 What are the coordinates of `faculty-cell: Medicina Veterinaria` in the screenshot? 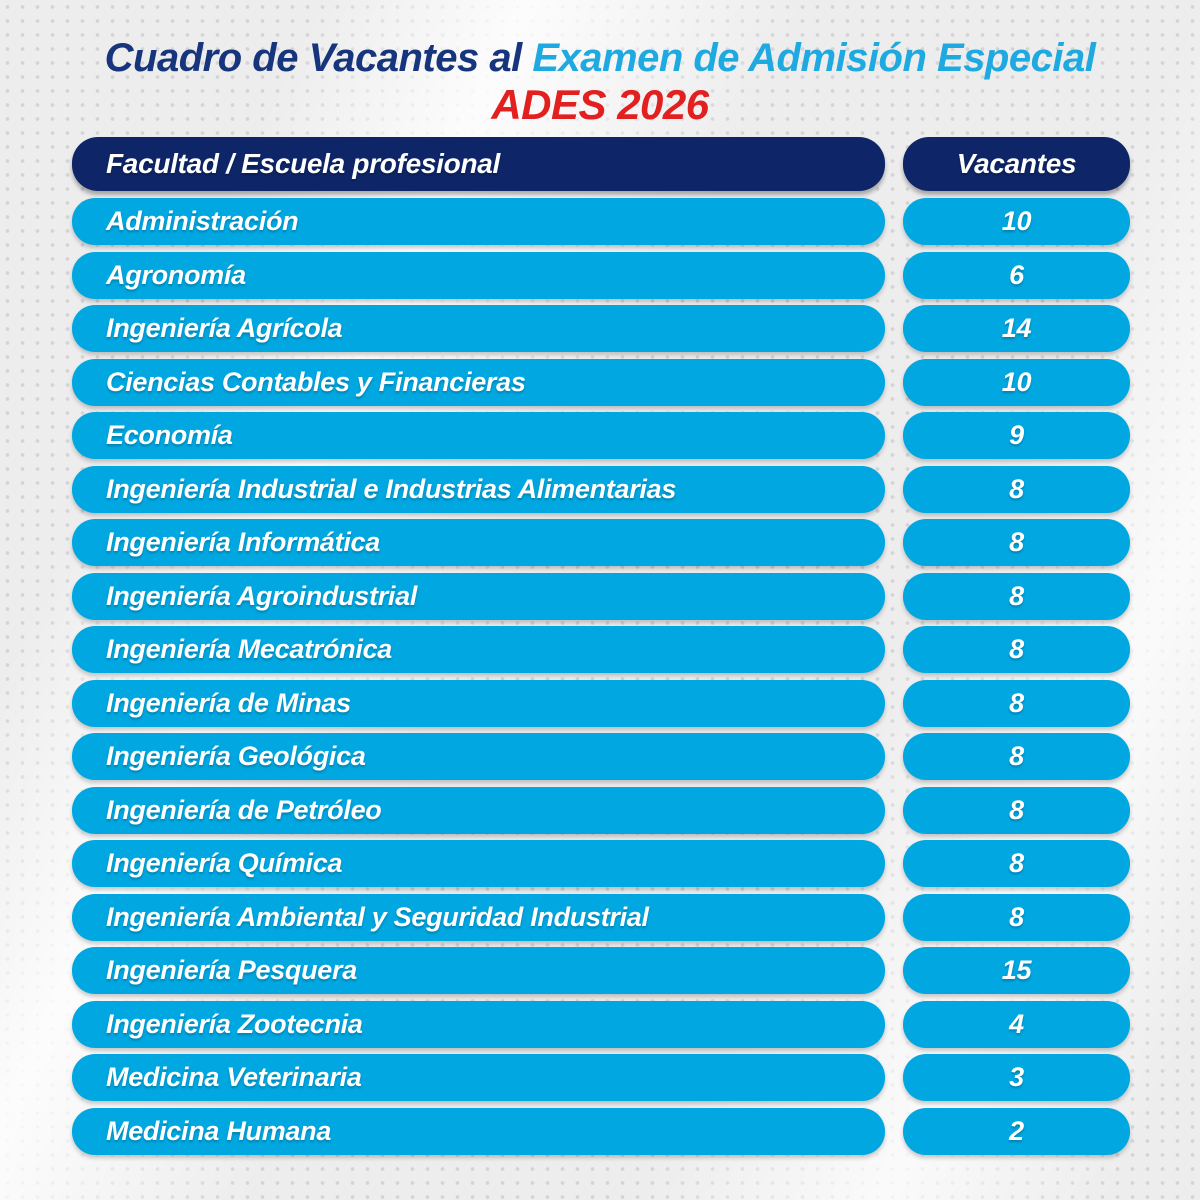 It's located at (478, 1077).